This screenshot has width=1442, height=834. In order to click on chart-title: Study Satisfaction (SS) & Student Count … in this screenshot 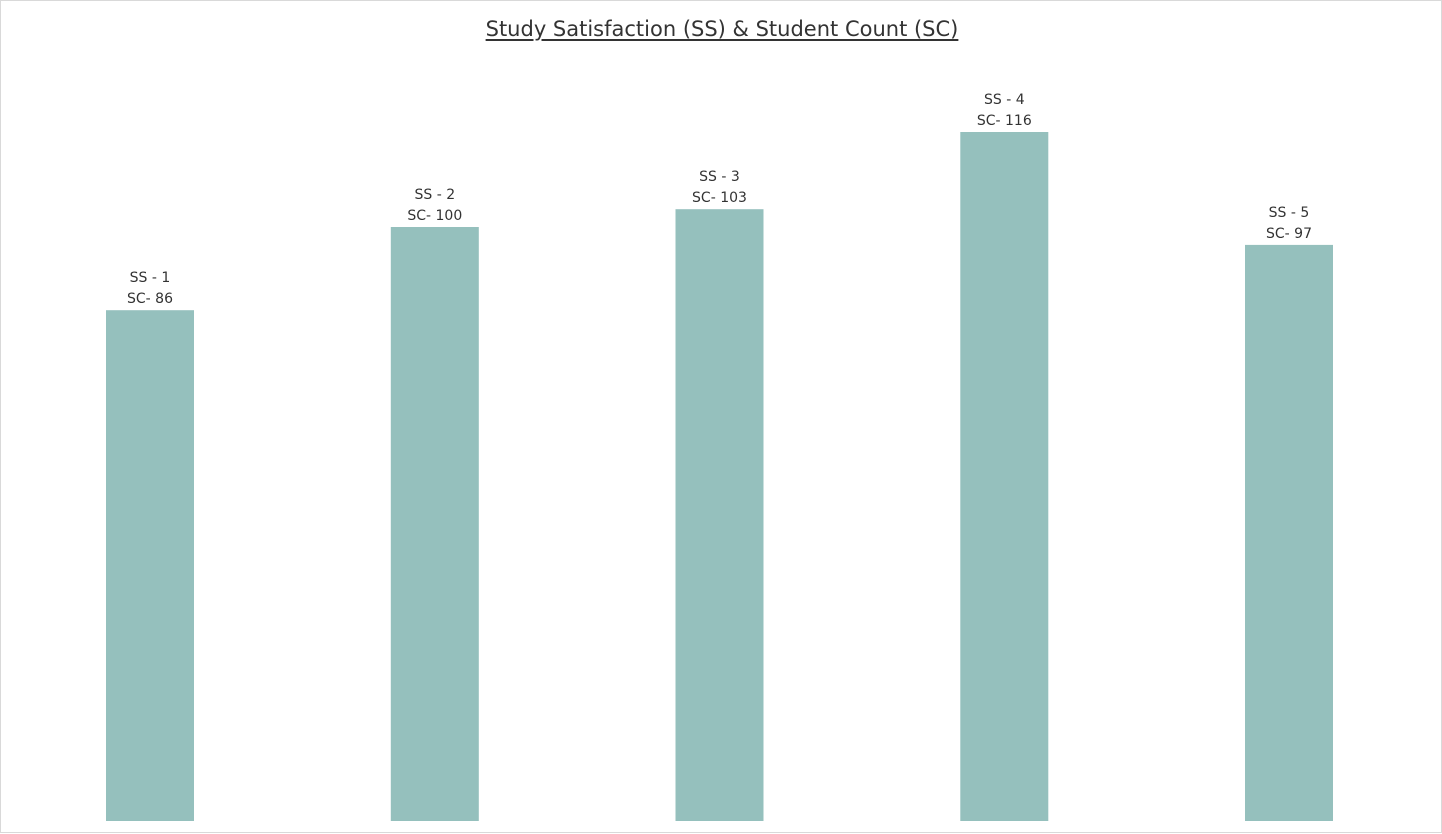, I will do `click(722, 29)`.